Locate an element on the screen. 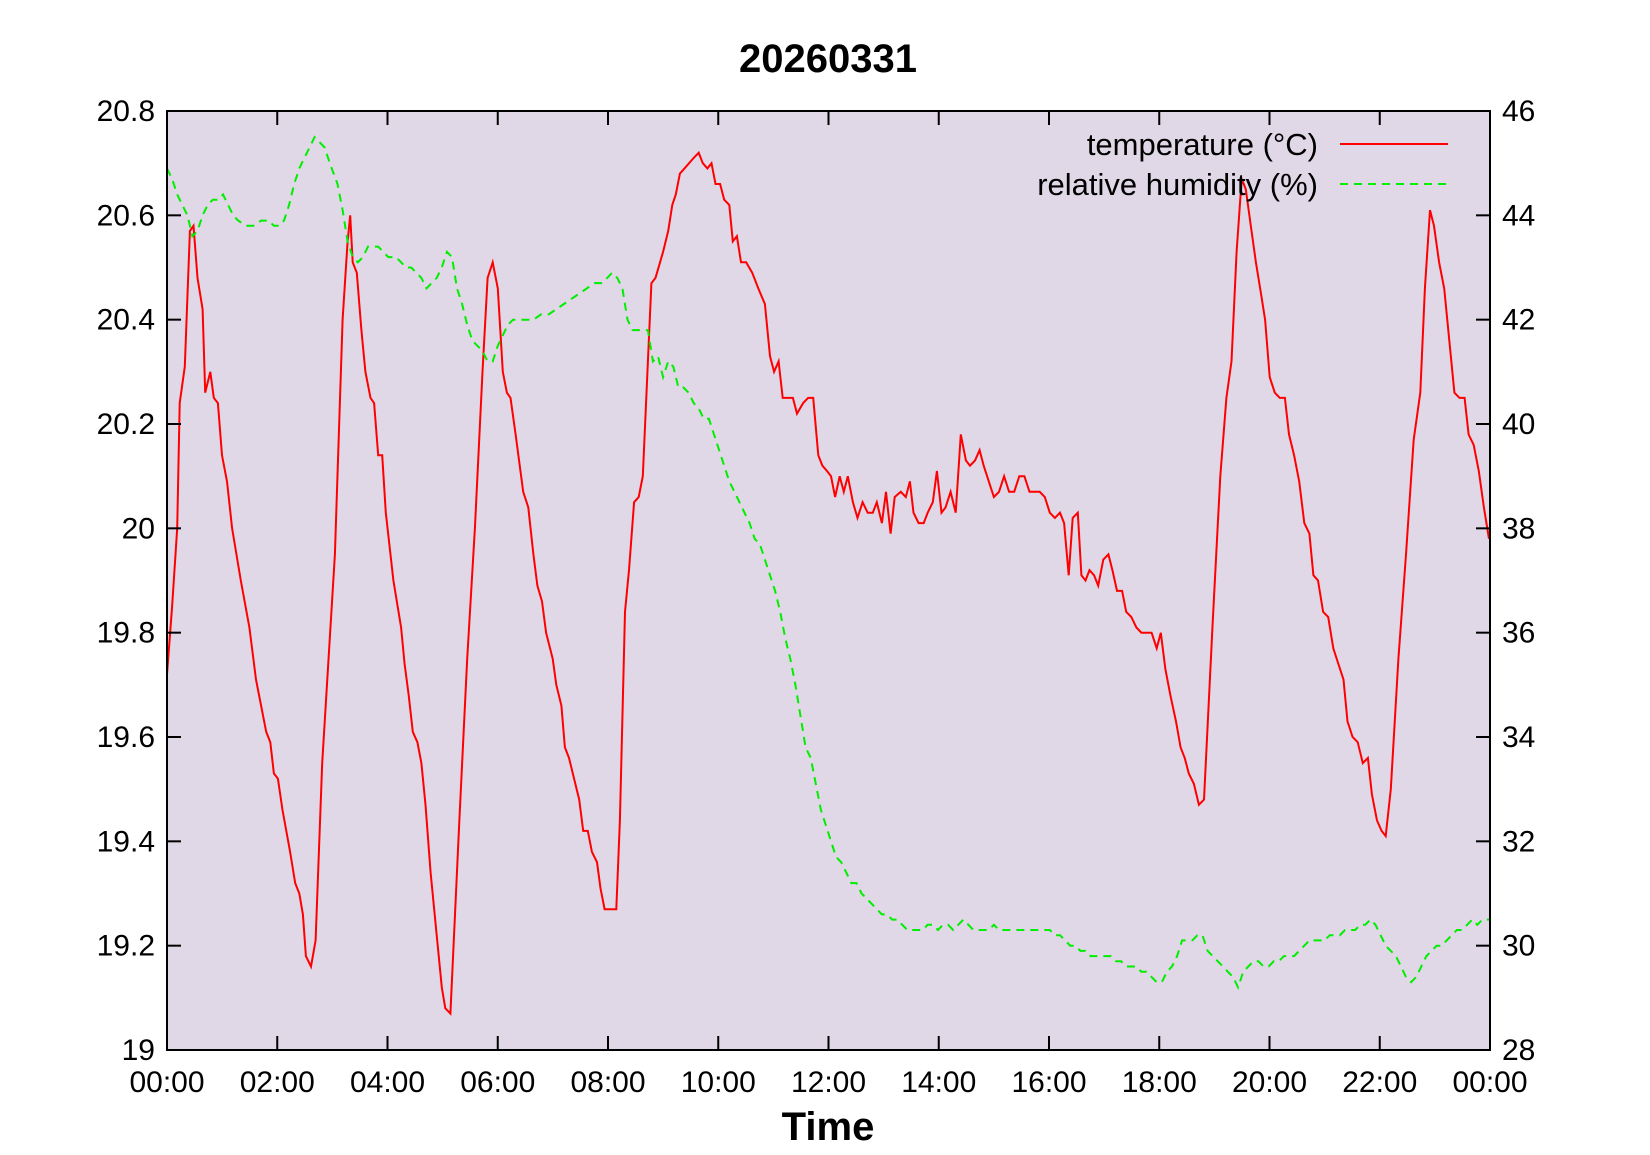 The height and width of the screenshot is (1155, 1650). legend-label-temperature: temperature (°C) is located at coordinates (1202, 144).